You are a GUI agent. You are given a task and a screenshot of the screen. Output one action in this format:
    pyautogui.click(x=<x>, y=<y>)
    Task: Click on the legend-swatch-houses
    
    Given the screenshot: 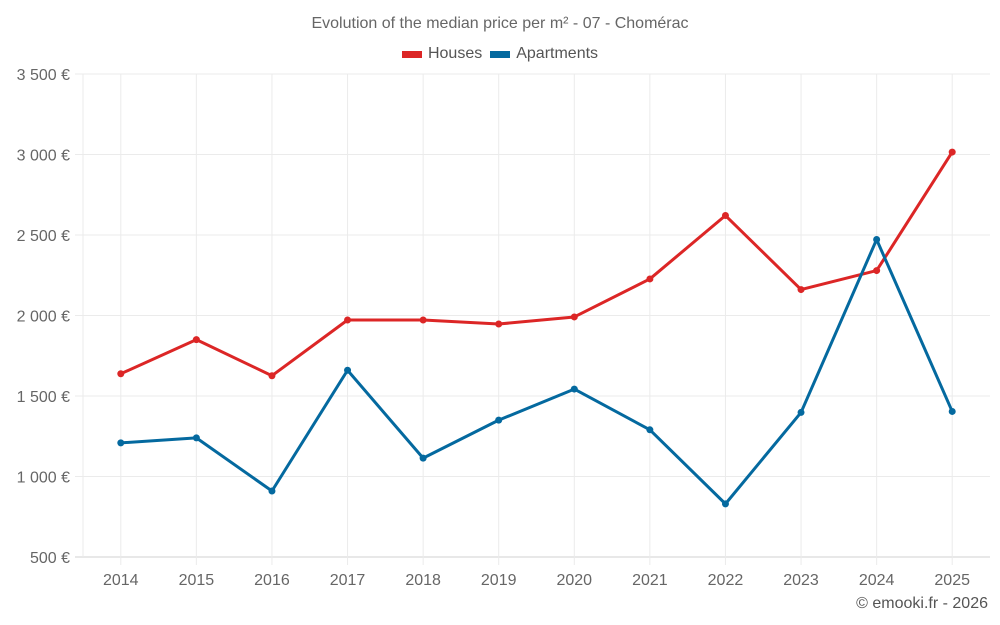 What is the action you would take?
    pyautogui.click(x=411, y=54)
    